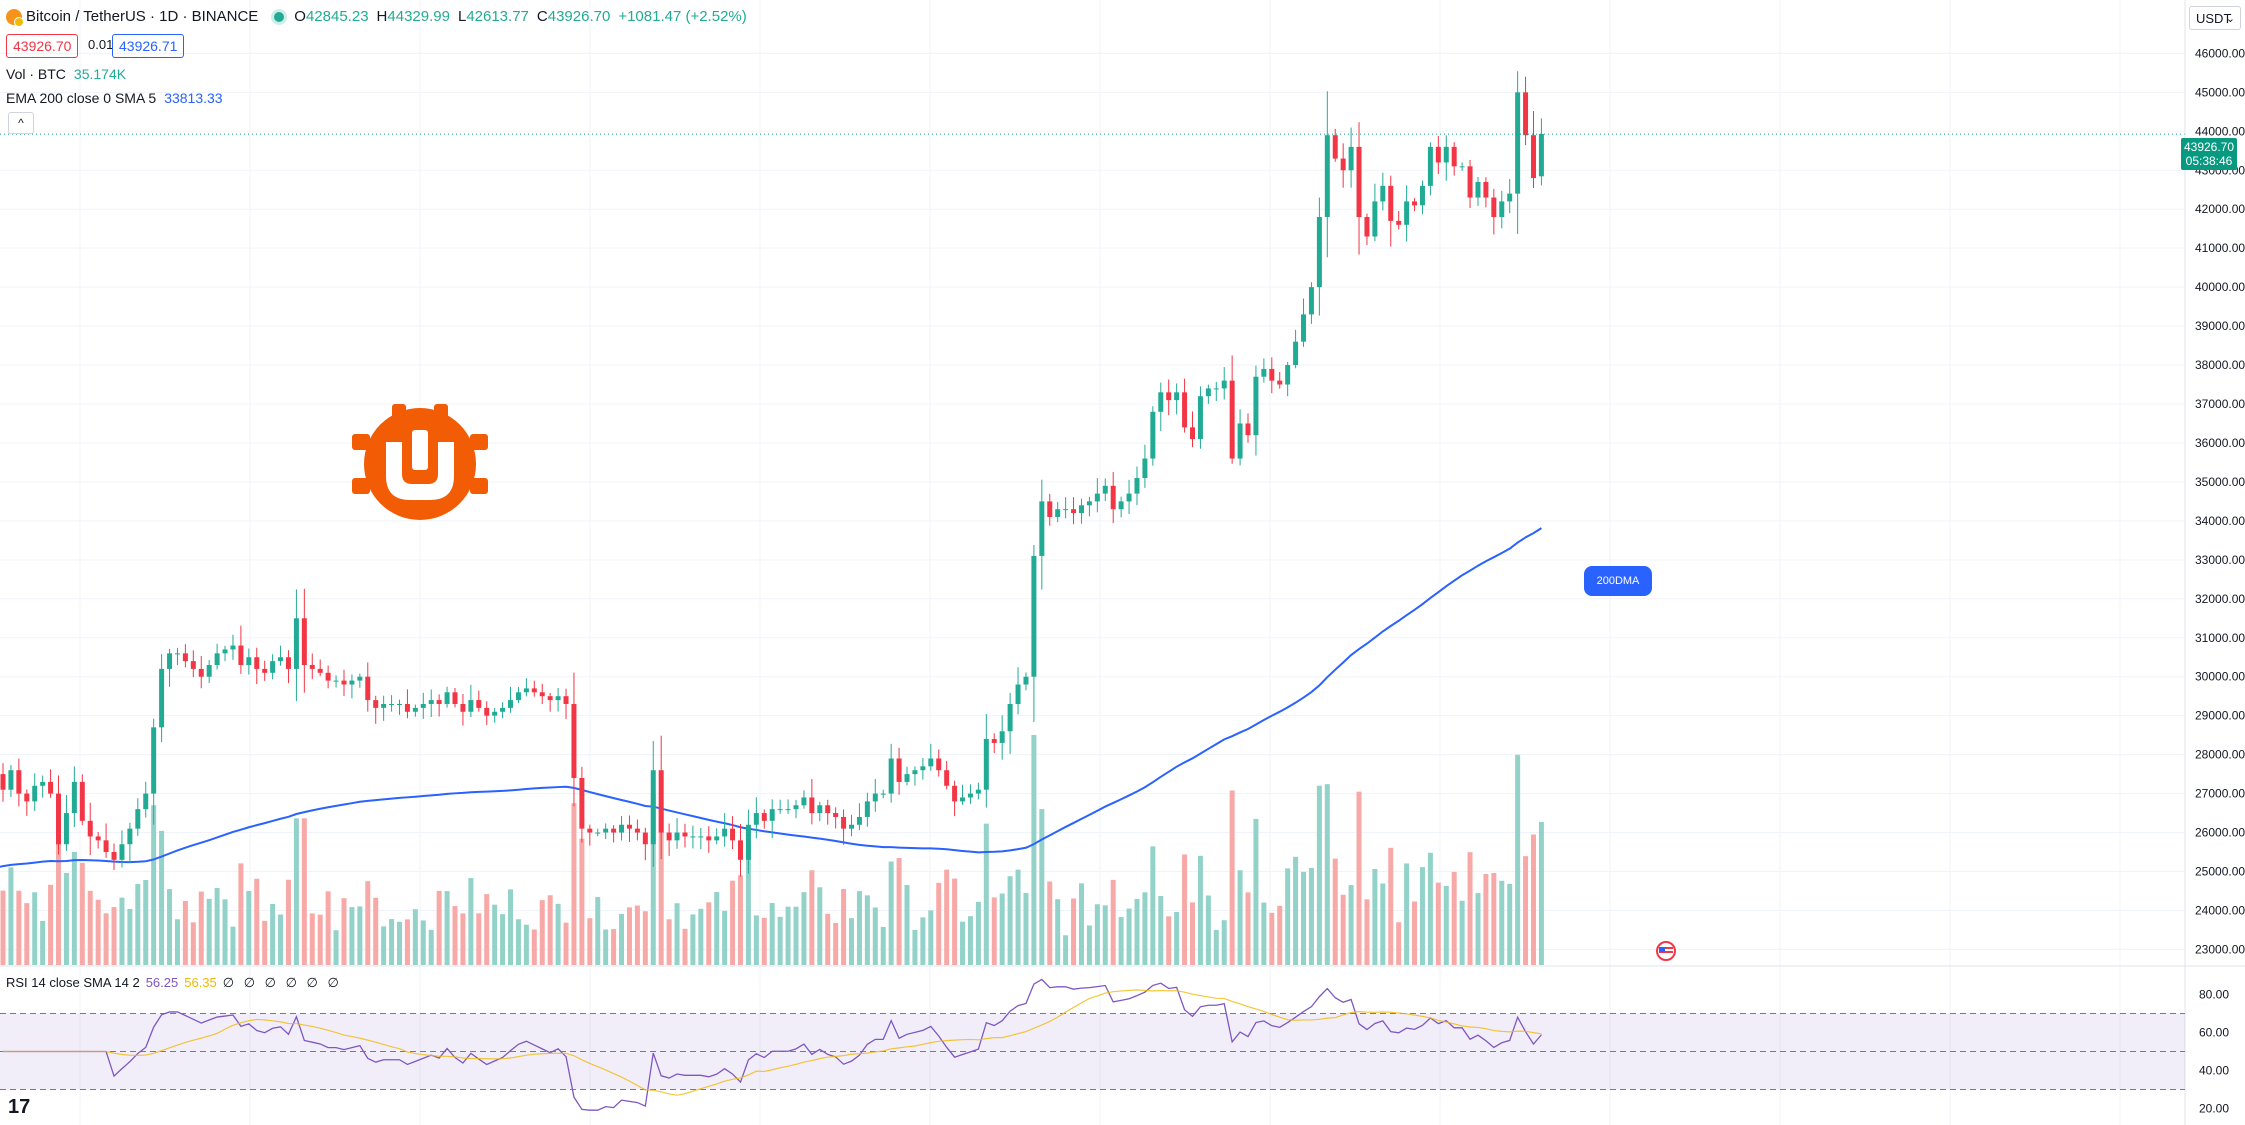 The width and height of the screenshot is (2245, 1125). I want to click on rsi-value: 56.25, so click(162, 982).